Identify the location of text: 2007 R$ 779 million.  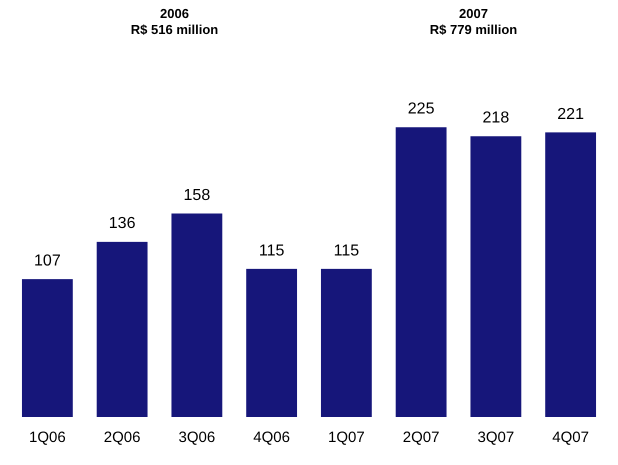
(474, 22).